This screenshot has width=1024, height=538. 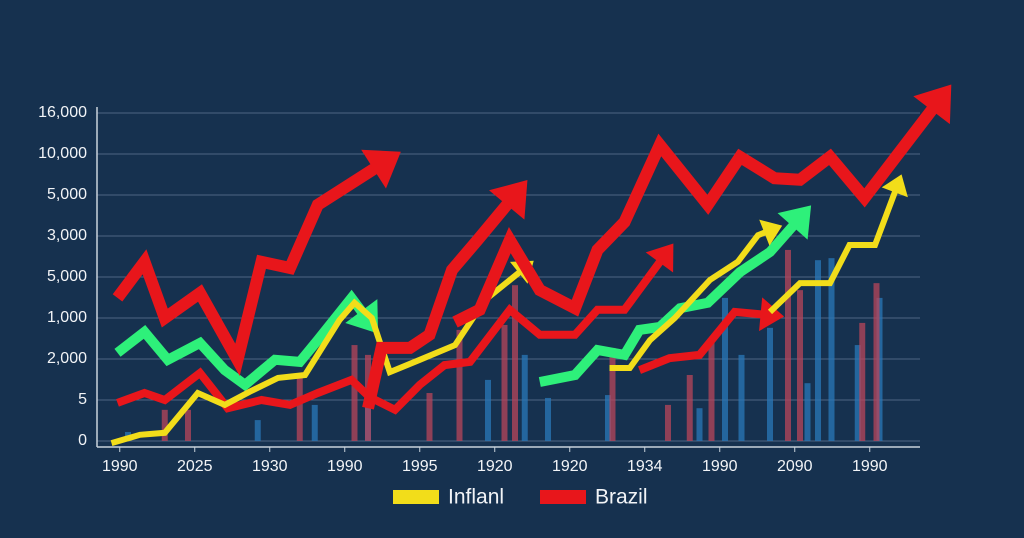 What do you see at coordinates (270, 466) in the screenshot?
I see `x-tick-label: 1930` at bounding box center [270, 466].